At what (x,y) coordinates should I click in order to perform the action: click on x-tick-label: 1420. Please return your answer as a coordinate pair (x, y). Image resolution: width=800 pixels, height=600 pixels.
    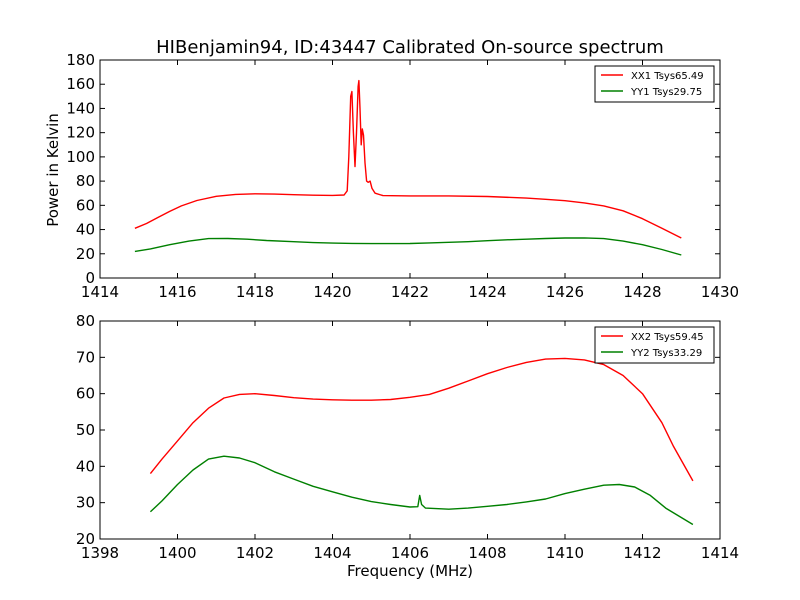
    Looking at the image, I should click on (332, 292).